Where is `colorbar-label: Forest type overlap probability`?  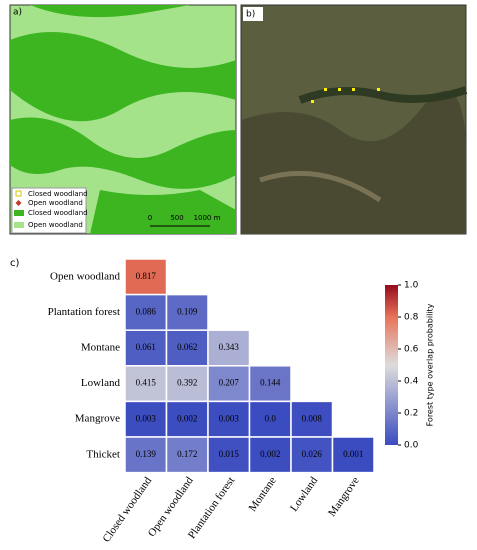
colorbar-label: Forest type overlap probability is located at coordinates (430, 364).